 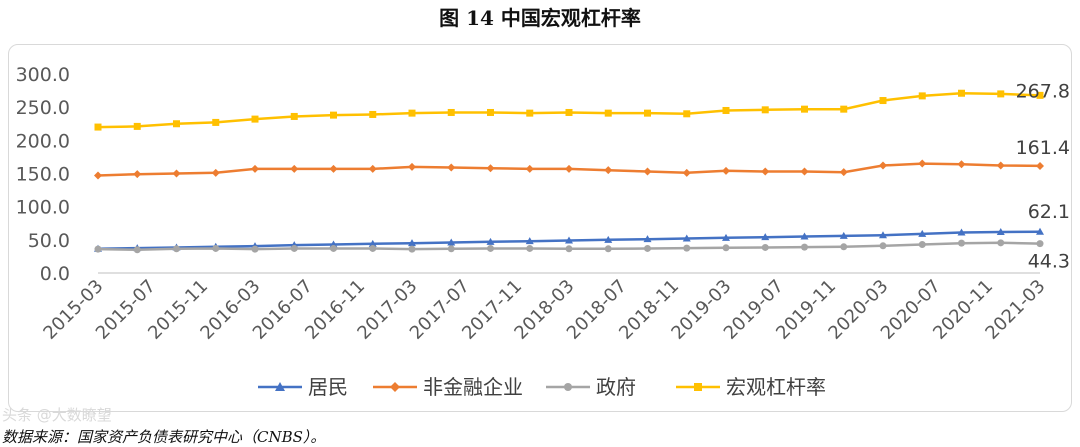 What do you see at coordinates (776, 387) in the screenshot?
I see `legend-label: 宏观杠杆率` at bounding box center [776, 387].